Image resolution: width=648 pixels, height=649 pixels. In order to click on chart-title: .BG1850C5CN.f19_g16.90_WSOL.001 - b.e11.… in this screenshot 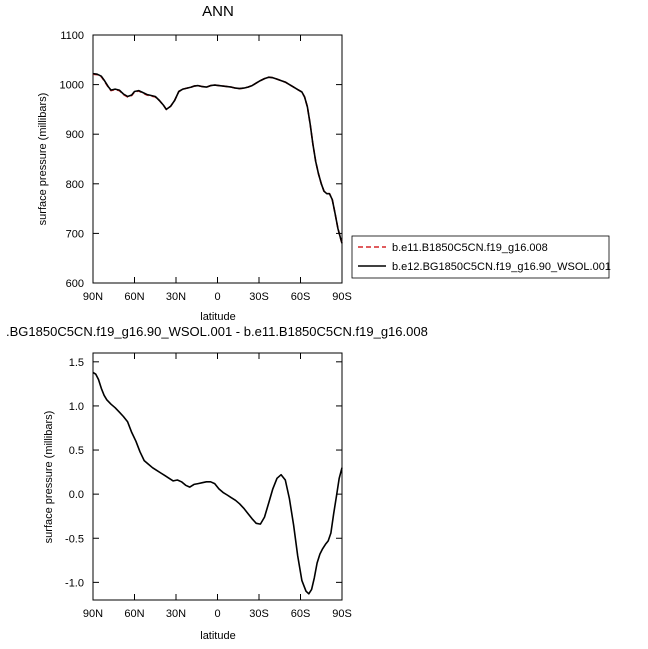, I will do `click(217, 331)`.